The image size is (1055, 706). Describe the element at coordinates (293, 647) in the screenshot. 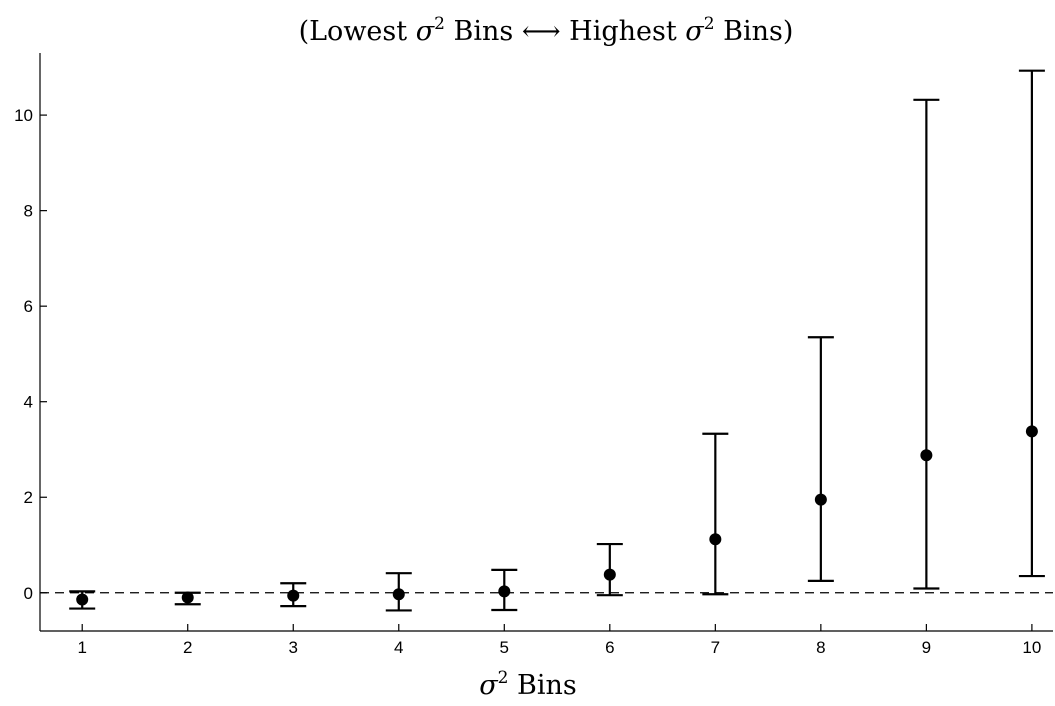

I see `x-tick-label: 3` at that location.